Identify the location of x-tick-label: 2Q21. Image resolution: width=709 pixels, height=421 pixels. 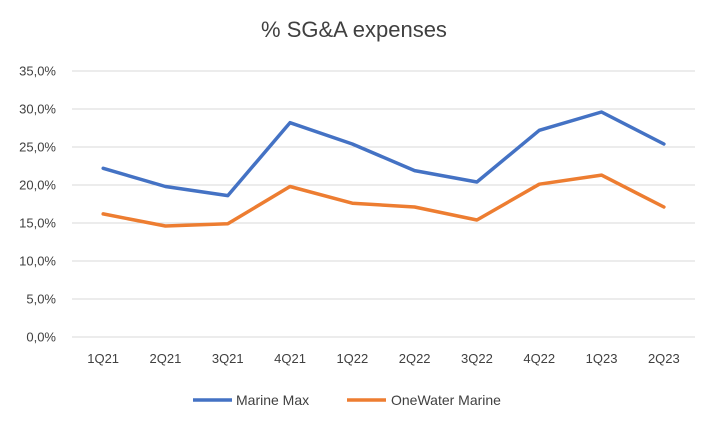
(166, 358).